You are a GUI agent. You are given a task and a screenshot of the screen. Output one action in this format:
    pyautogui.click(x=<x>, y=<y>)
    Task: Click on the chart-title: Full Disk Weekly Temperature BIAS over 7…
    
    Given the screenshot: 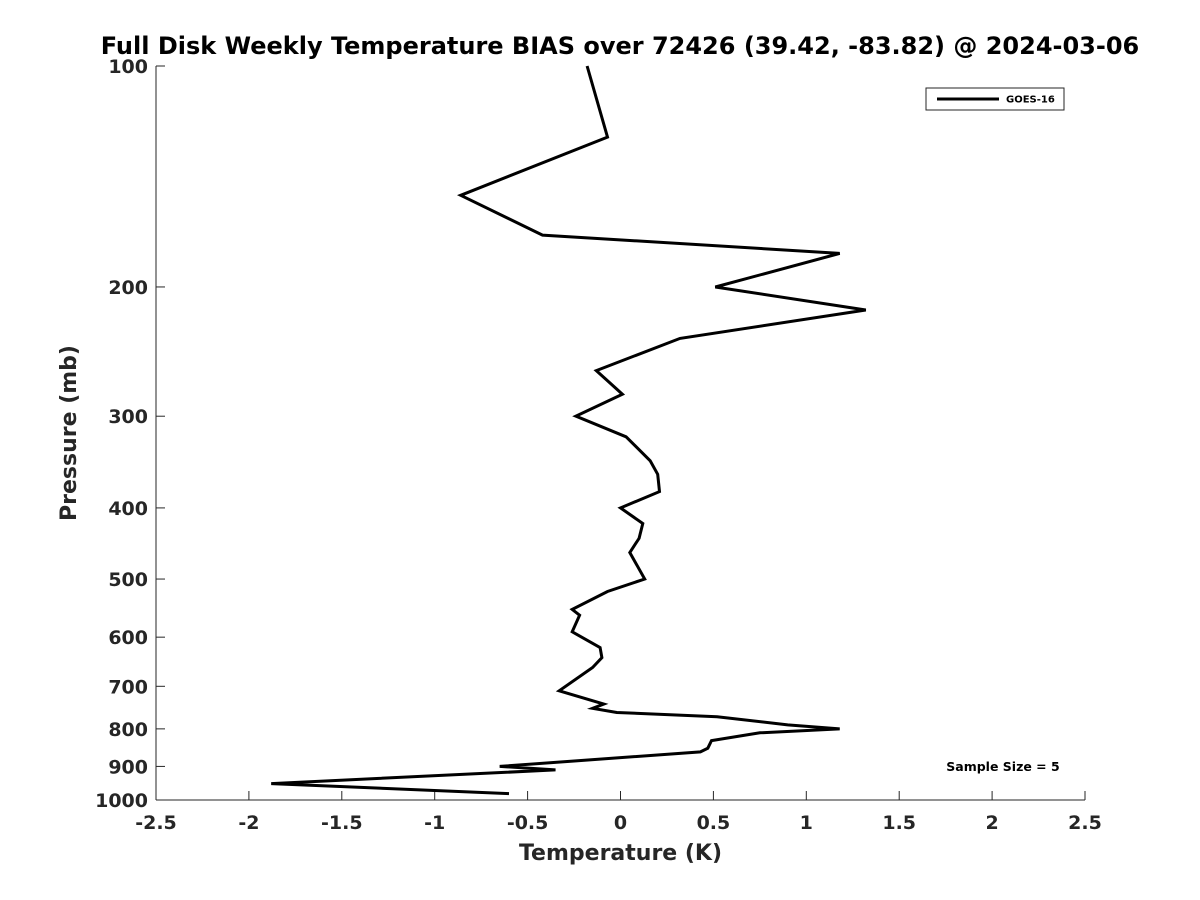 What is the action you would take?
    pyautogui.click(x=620, y=46)
    